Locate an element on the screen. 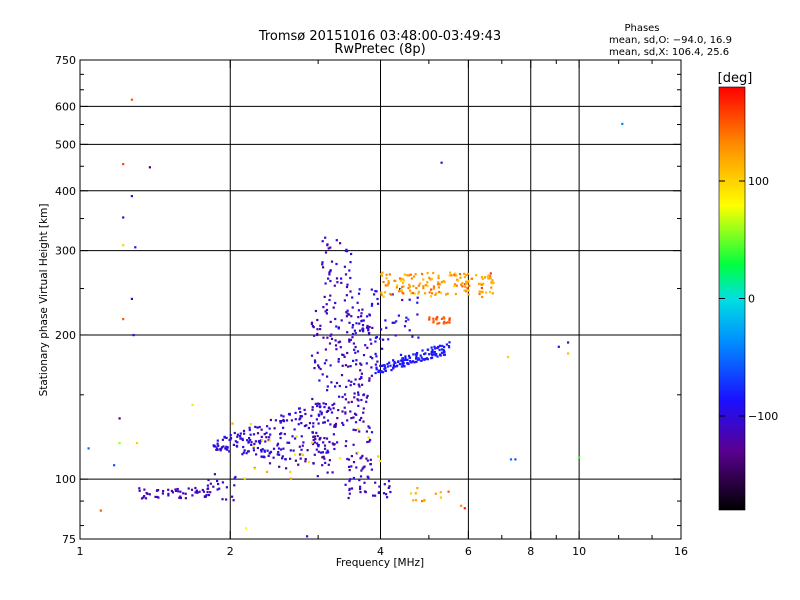 This screenshot has width=800, height=600. colorbar-label: [deg] is located at coordinates (735, 78).